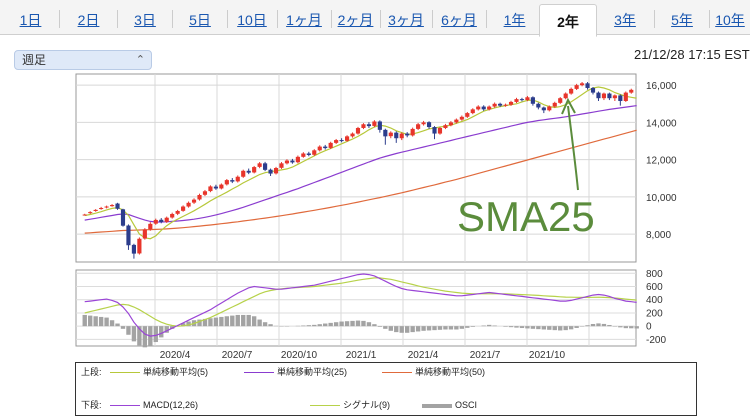 Image resolution: width=750 pixels, height=418 pixels. What do you see at coordinates (145, 20) in the screenshot?
I see `tab-3: 3日` at bounding box center [145, 20].